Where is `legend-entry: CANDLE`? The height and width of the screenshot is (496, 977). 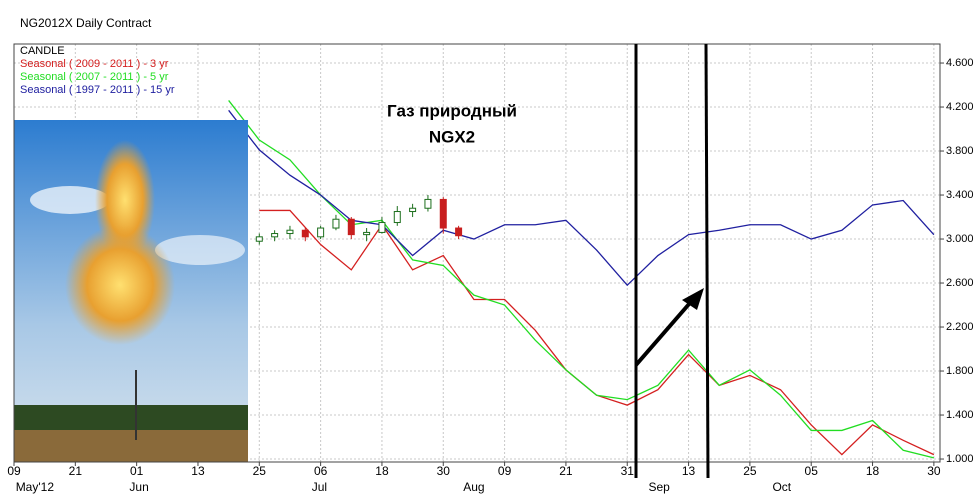 legend-entry: CANDLE is located at coordinates (42, 51).